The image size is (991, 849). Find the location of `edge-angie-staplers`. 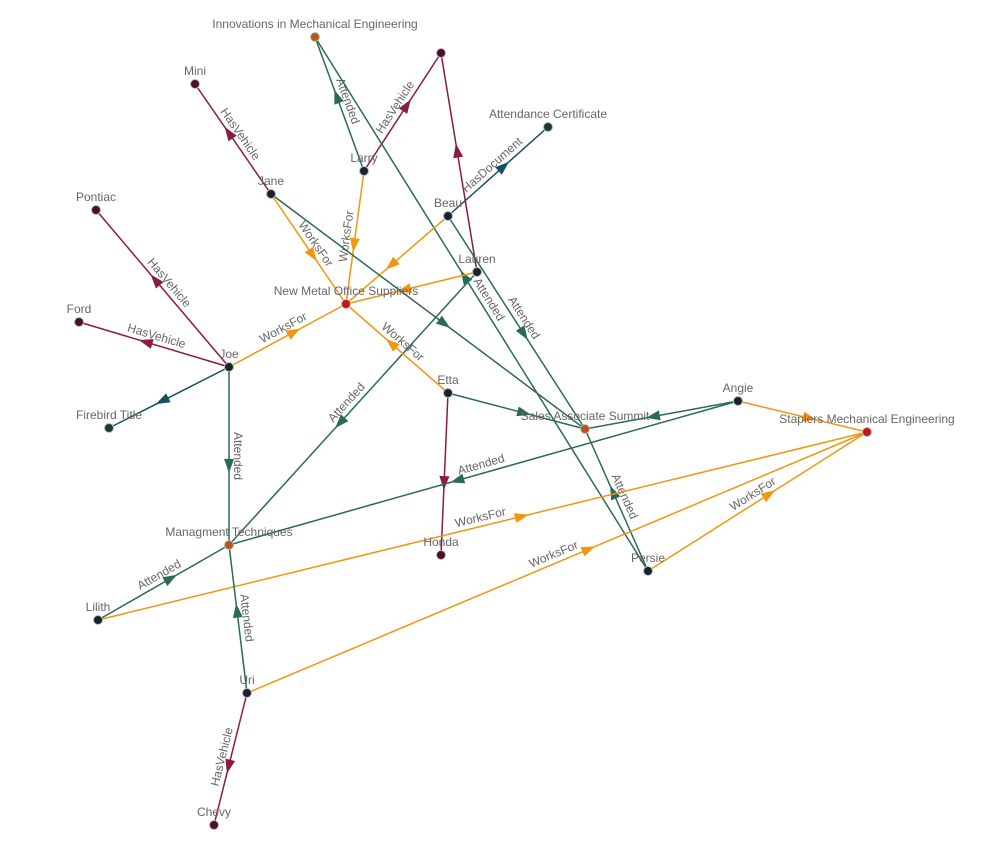

edge-angie-staplers is located at coordinates (802, 416).